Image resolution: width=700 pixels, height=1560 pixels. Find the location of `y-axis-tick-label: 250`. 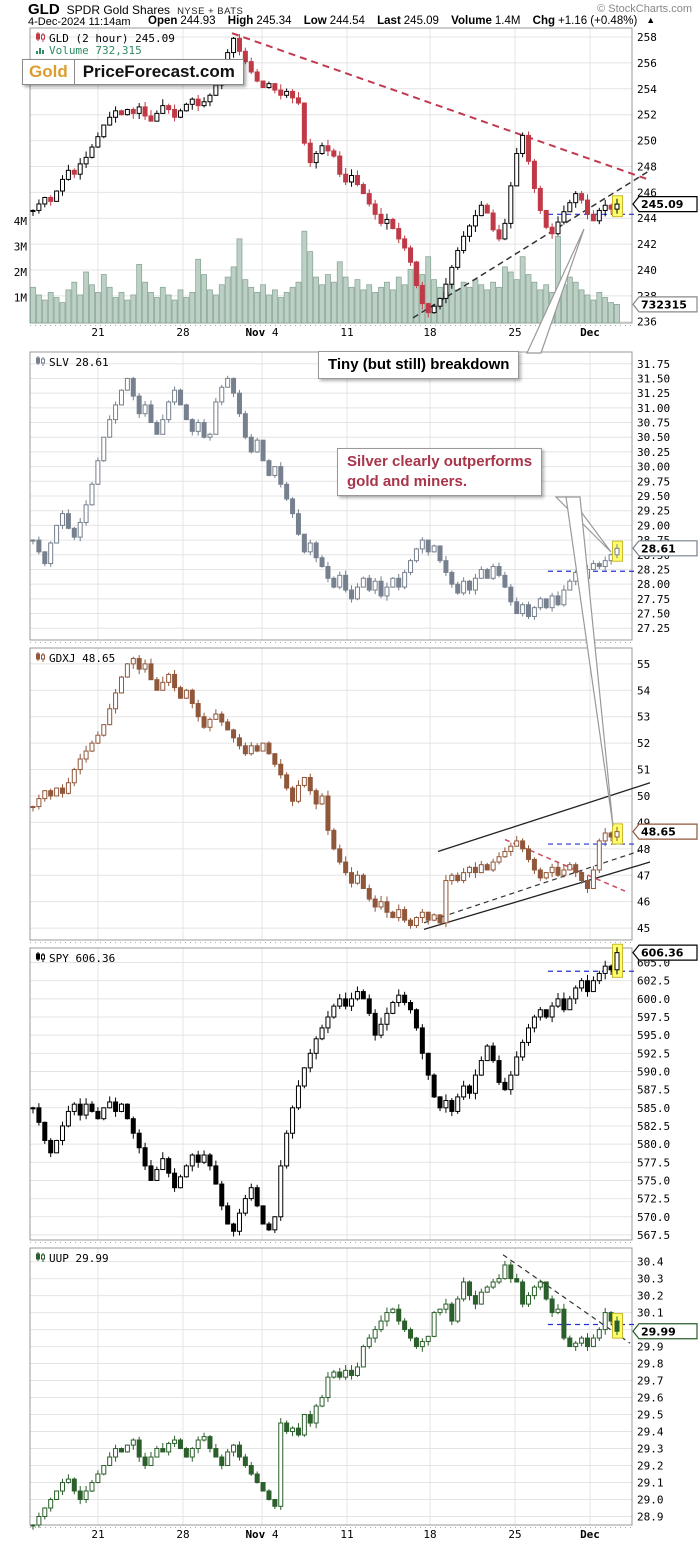

y-axis-tick-label: 250 is located at coordinates (647, 141).